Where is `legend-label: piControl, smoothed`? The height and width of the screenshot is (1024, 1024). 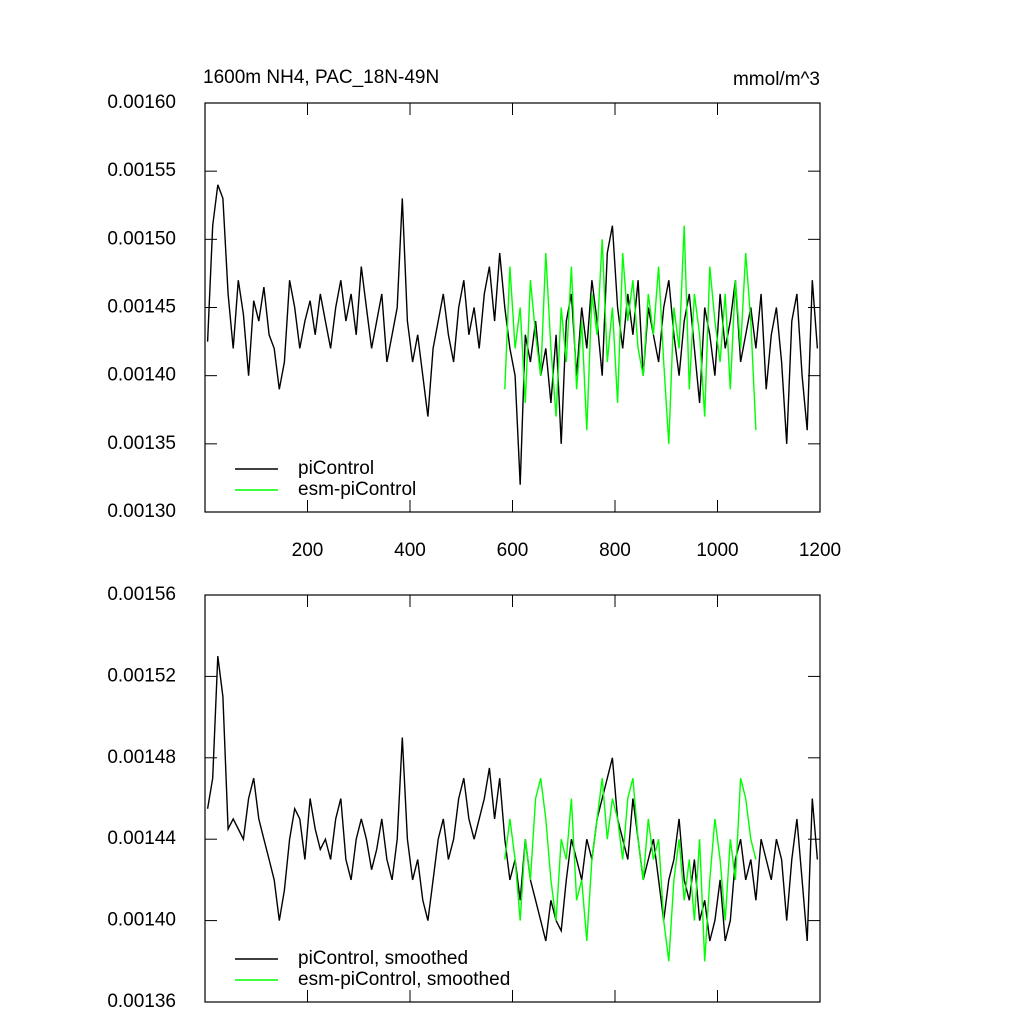
legend-label: piControl, smoothed is located at coordinates (383, 958).